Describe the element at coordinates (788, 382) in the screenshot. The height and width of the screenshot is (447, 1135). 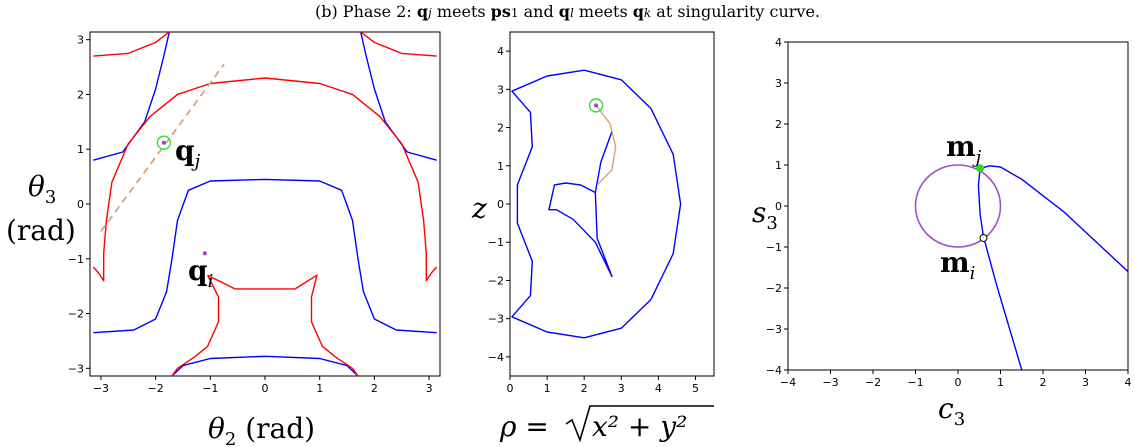
I see `x-tick-label: −4` at that location.